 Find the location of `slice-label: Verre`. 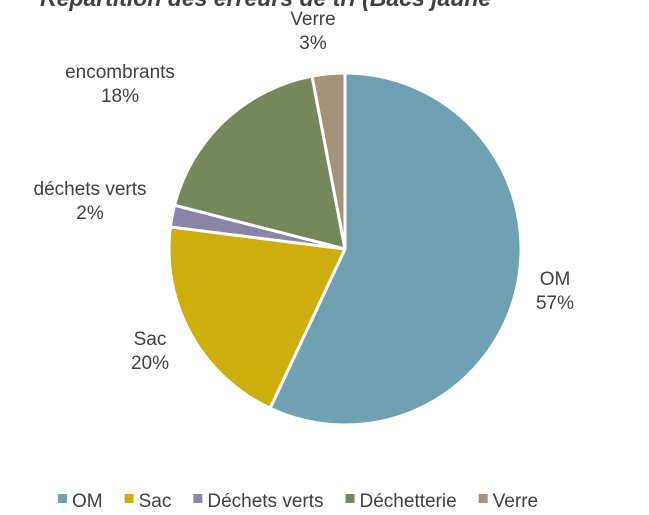

slice-label: Verre is located at coordinates (312, 19).